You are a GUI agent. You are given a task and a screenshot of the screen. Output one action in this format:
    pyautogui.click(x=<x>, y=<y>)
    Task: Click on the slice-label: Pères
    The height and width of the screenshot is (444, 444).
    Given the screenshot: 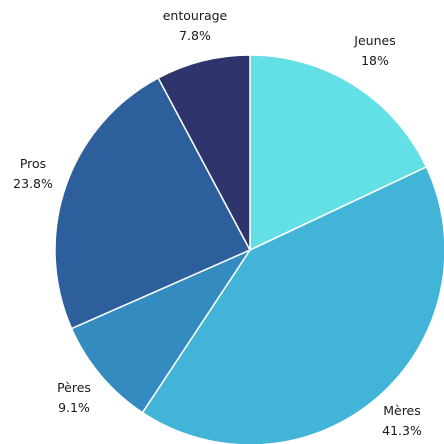 What is the action you would take?
    pyautogui.click(x=74, y=387)
    